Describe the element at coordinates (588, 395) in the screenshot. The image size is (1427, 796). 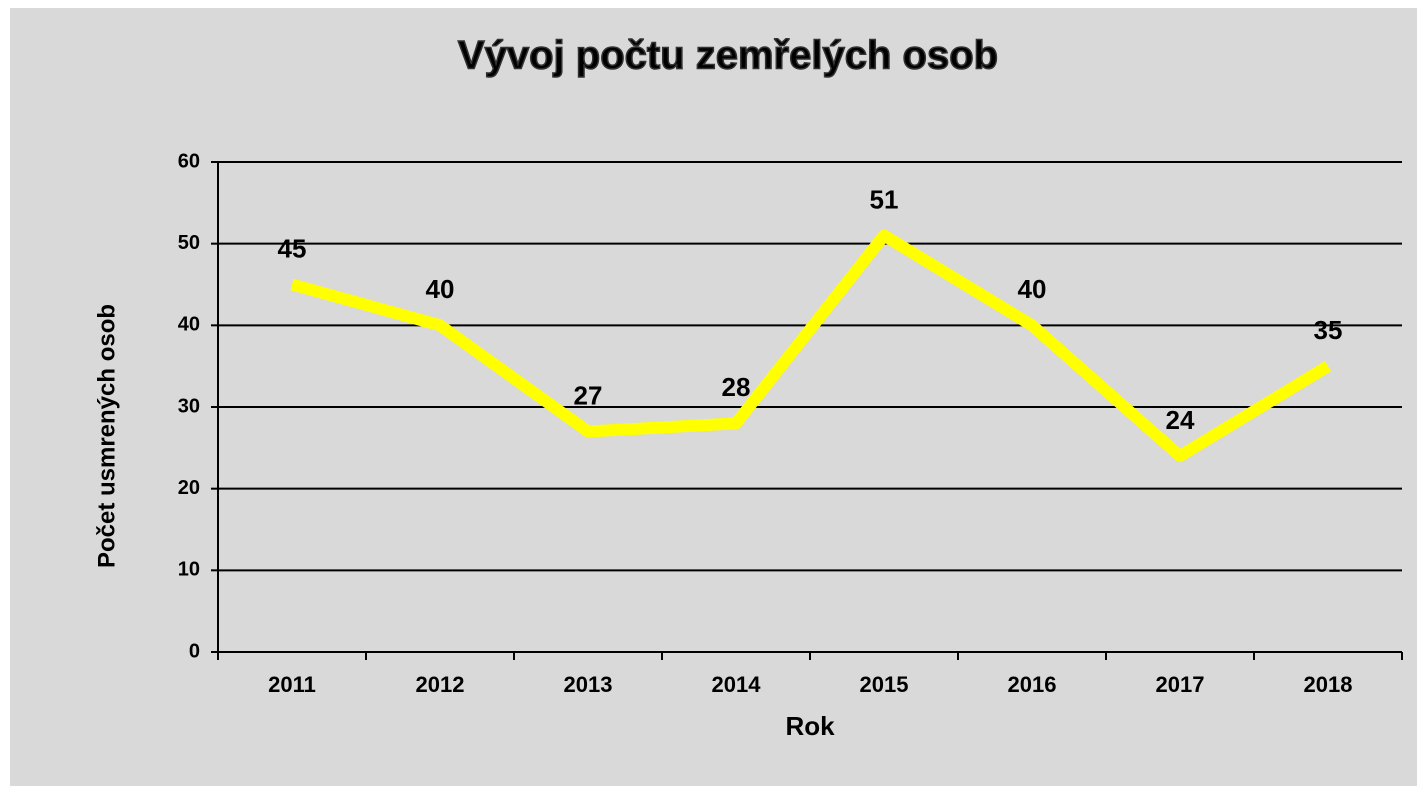
I see `data-label: 27` at that location.